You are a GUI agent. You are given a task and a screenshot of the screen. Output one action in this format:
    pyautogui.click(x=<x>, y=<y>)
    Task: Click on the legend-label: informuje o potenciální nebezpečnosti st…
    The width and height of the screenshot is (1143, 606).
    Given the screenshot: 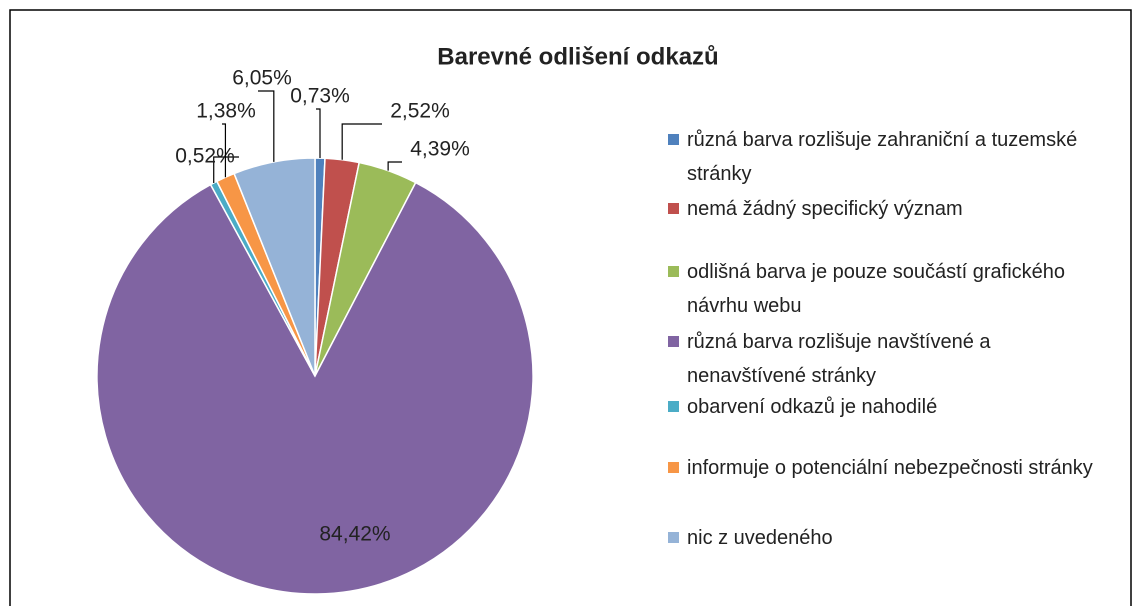 What is the action you would take?
    pyautogui.click(x=890, y=468)
    